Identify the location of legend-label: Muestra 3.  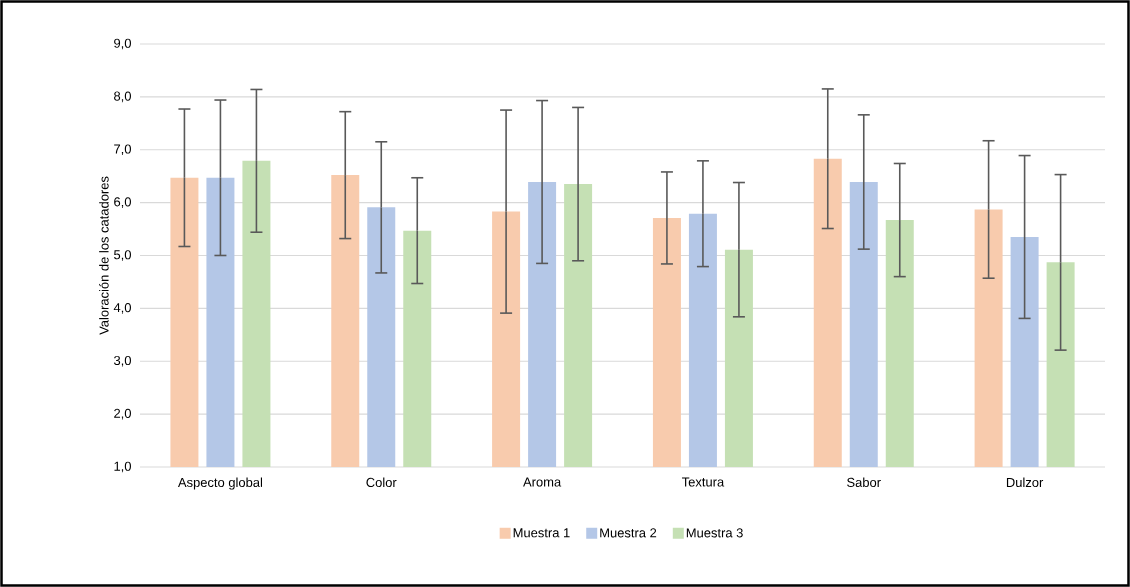
(714, 533).